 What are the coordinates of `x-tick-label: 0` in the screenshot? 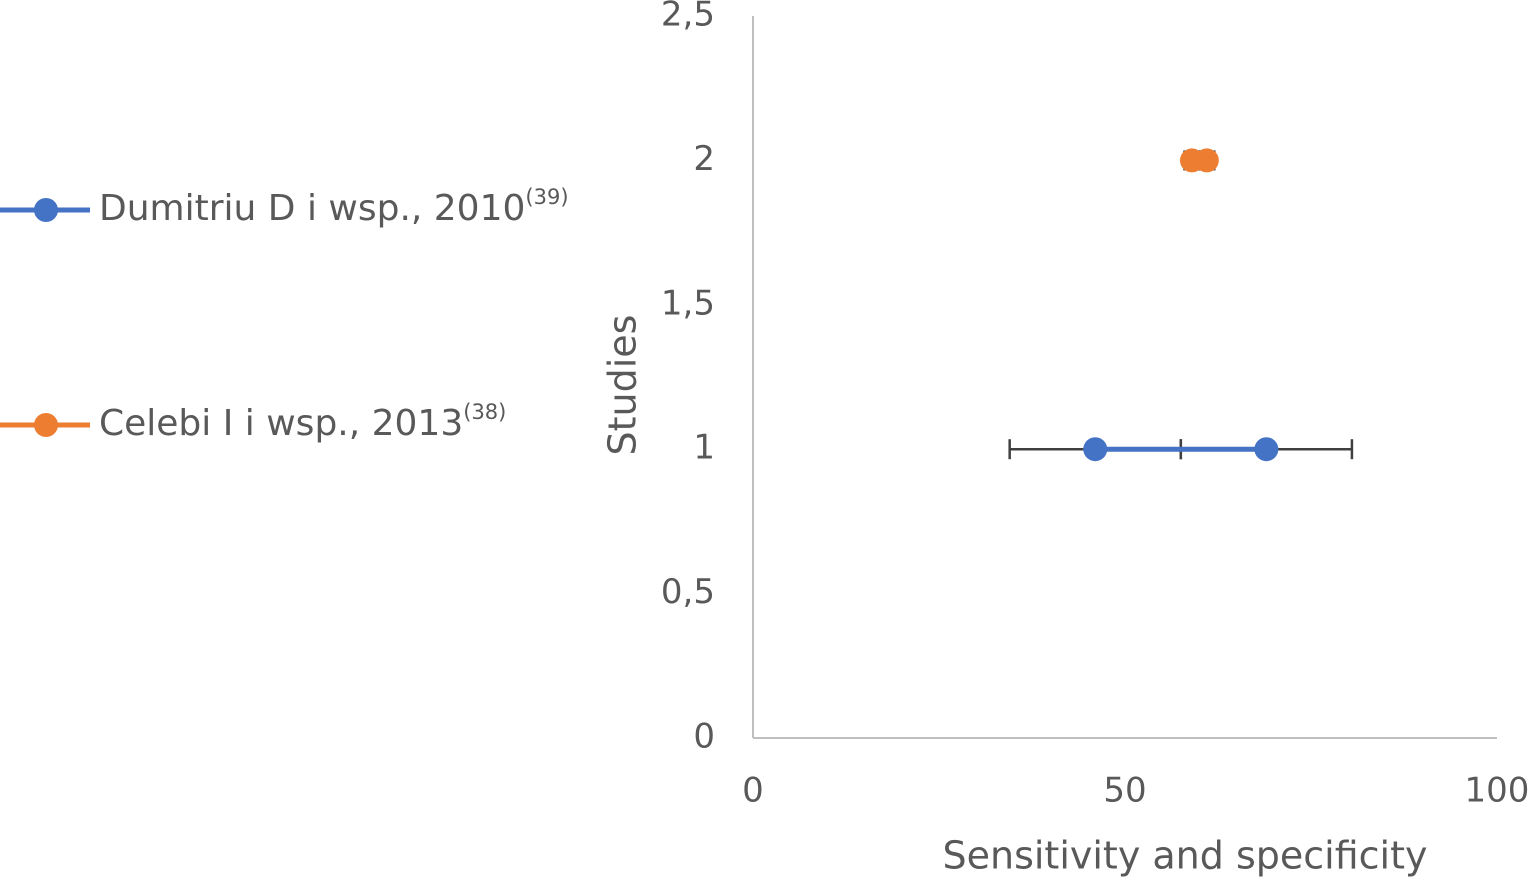 It's located at (753, 791).